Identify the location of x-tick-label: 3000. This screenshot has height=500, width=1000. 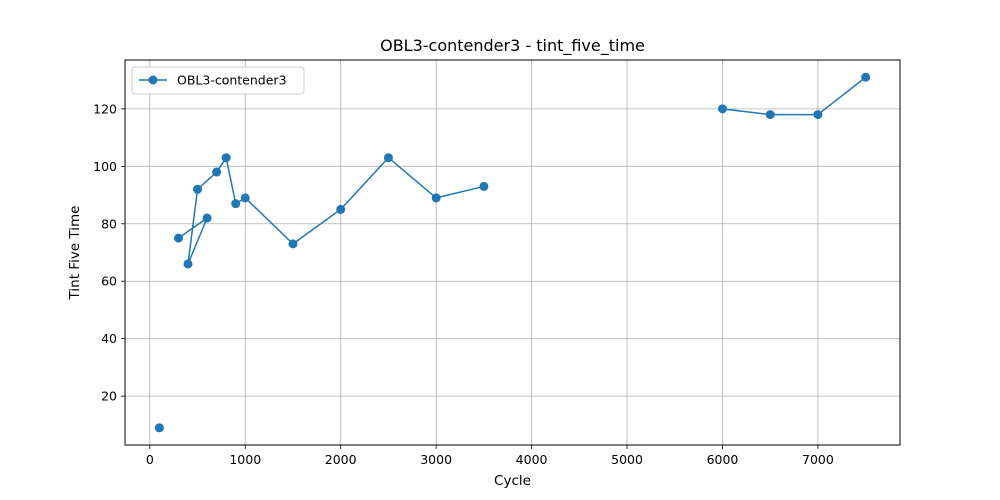
(436, 459).